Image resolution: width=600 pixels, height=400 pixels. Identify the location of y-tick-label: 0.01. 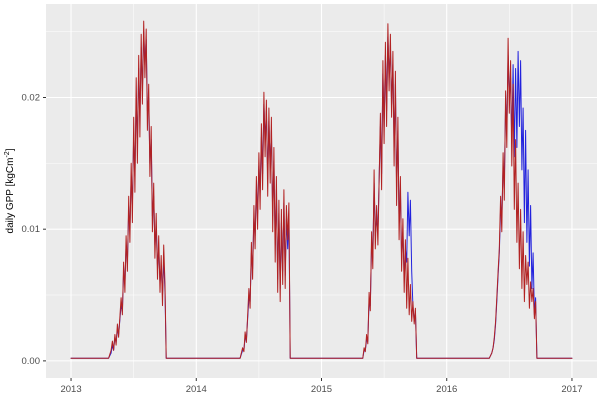
(31, 229).